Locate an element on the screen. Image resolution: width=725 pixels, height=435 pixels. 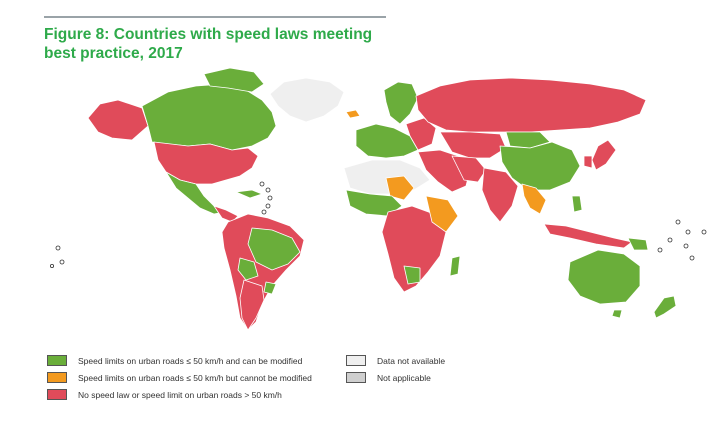
region-central-asia is located at coordinates (473, 145).